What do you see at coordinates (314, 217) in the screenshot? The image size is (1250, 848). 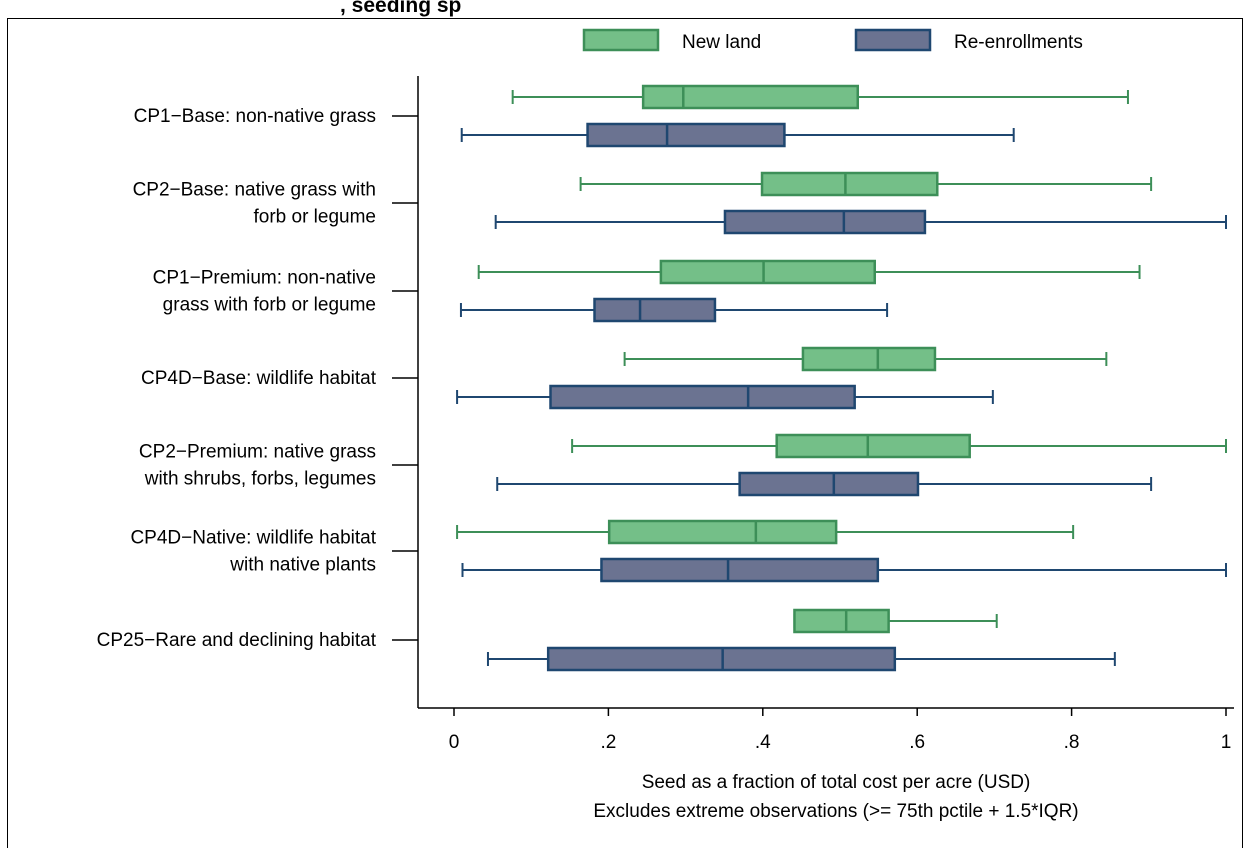 I see `y-category-label: forb or legume` at bounding box center [314, 217].